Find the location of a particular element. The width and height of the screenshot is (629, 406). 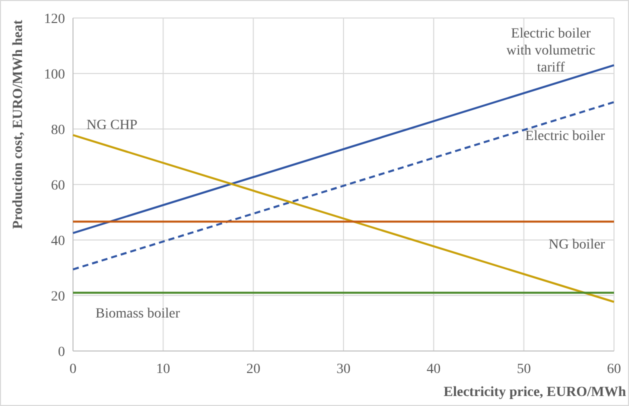

y-tick-label: 60 is located at coordinates (58, 186).